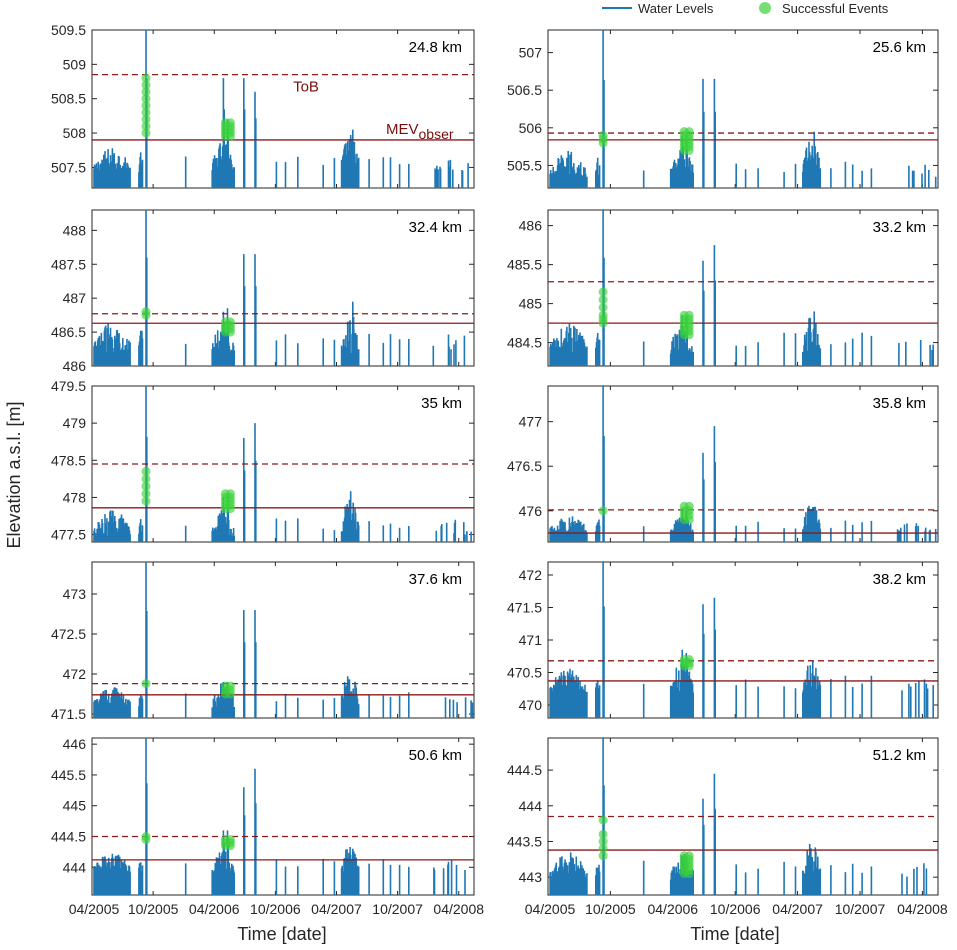  I want to click on panel-1: 507.5 508 508.5 509 509.5 24.8 km ToB MEVobser, so click(263, 105).